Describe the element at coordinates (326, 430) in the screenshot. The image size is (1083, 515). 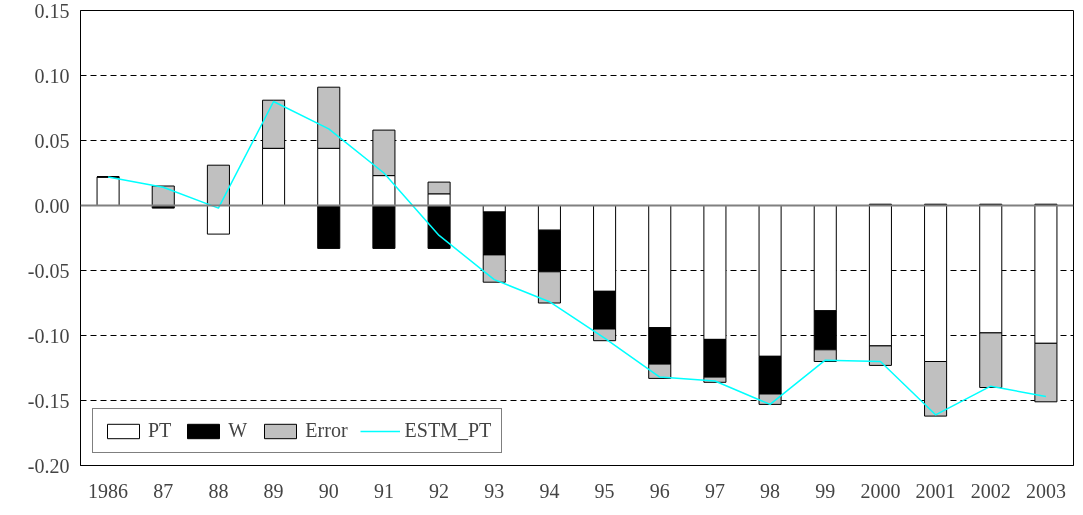
I see `legend-label: Error` at that location.